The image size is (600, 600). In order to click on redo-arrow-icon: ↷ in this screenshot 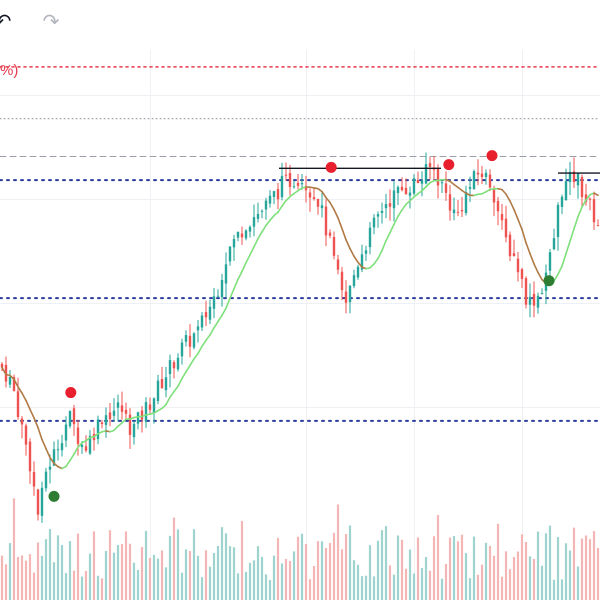, I will do `click(51, 22)`.